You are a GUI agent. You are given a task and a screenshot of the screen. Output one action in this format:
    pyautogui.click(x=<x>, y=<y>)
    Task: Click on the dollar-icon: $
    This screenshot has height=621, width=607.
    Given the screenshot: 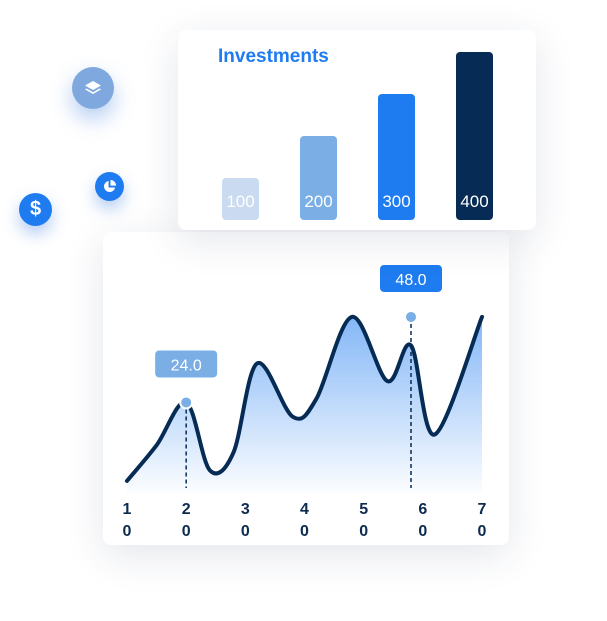 What is the action you would take?
    pyautogui.click(x=35, y=209)
    